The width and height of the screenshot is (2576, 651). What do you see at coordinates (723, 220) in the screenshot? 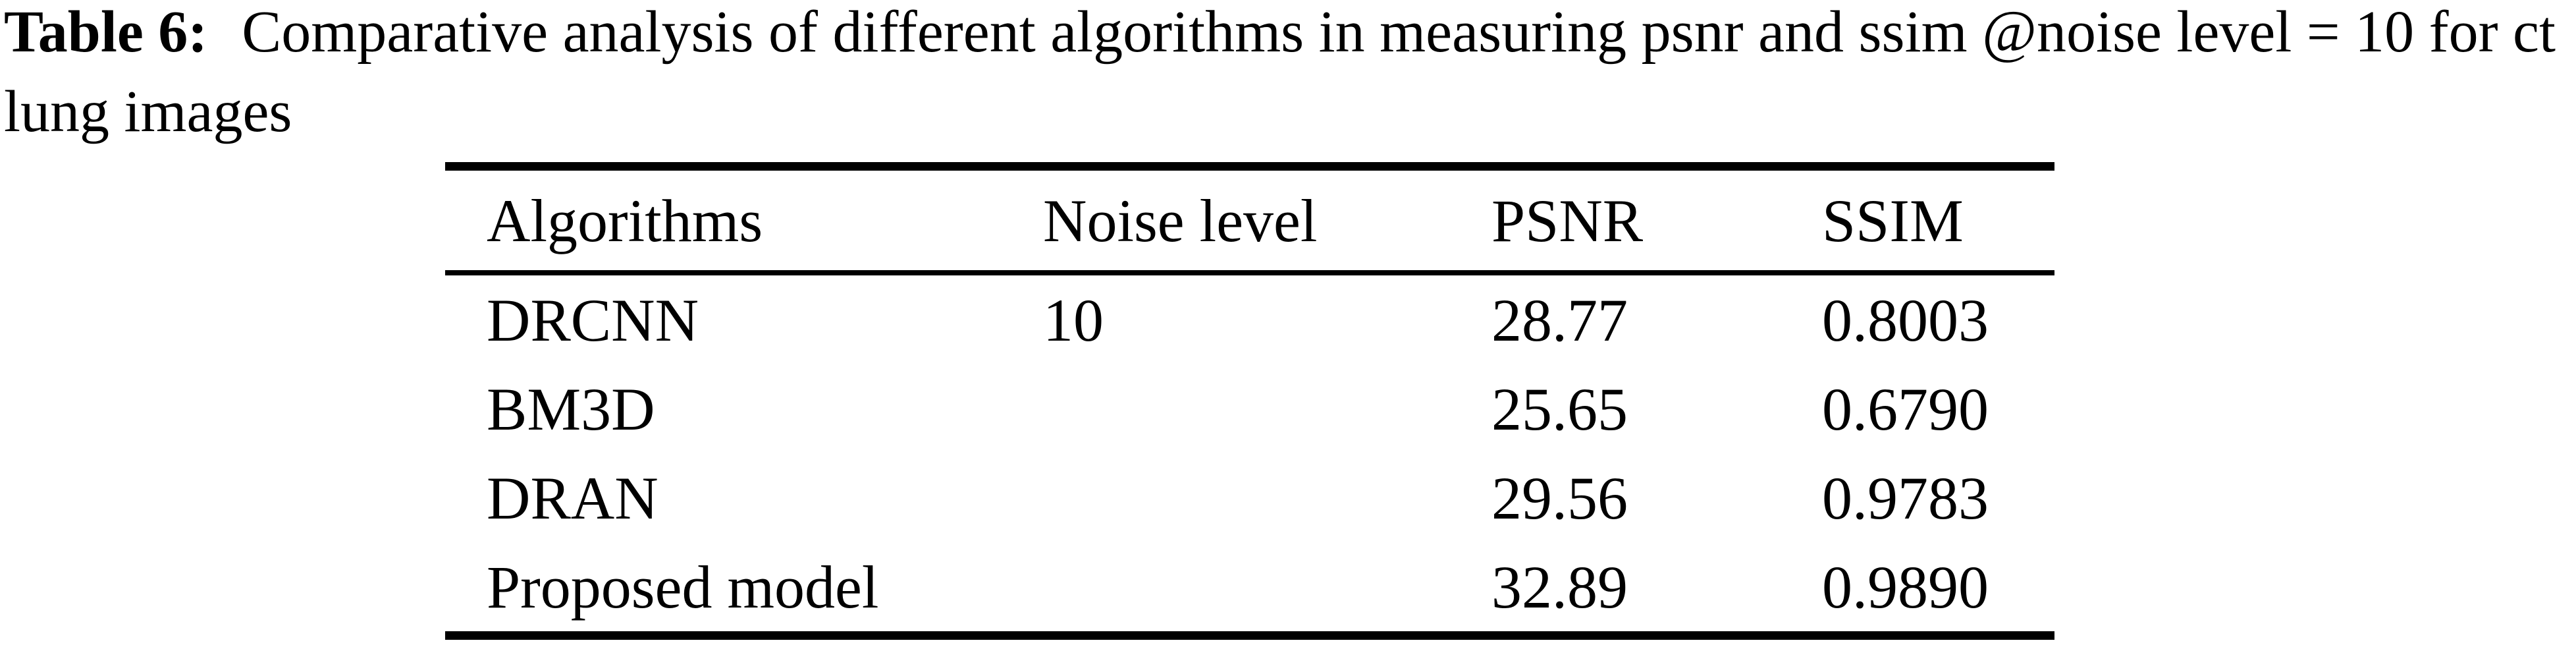
I see `column-header-algorithms: Algorithms` at bounding box center [723, 220].